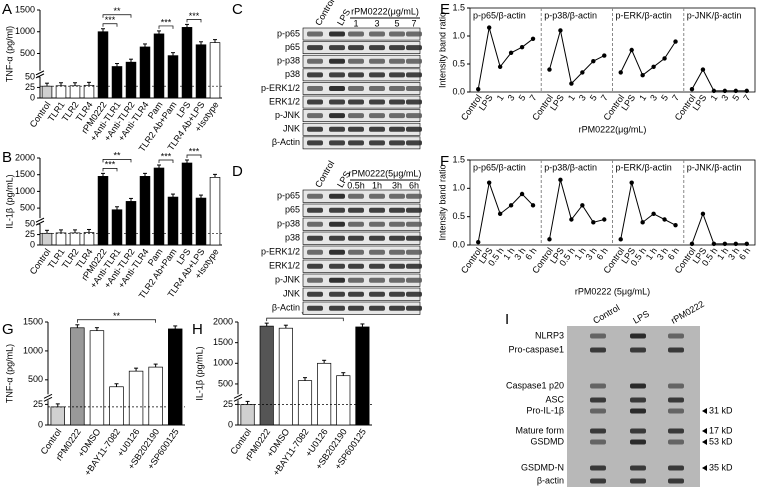  I want to click on lane-label: 6h, so click(414, 185).